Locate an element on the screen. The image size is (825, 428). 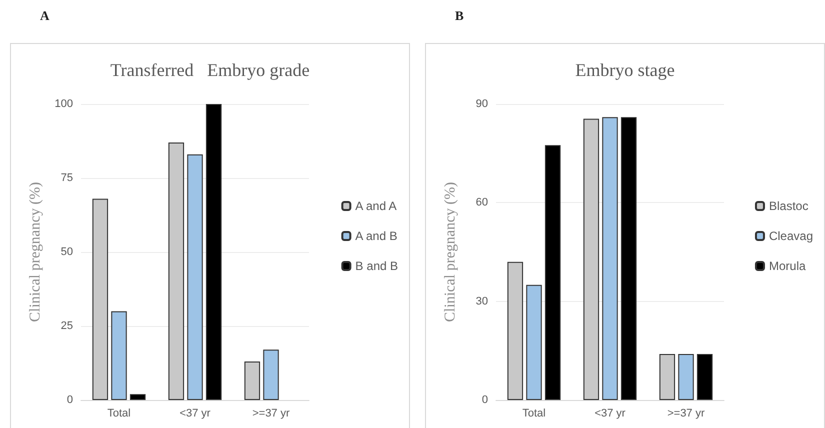
y-tick-label: 50 is located at coordinates (66, 252).